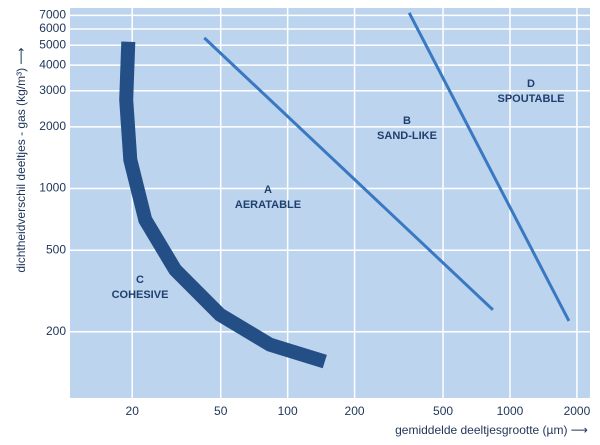 This screenshot has height=445, width=600. Describe the element at coordinates (577, 411) in the screenshot. I see `x-tick-label: 2000` at that location.